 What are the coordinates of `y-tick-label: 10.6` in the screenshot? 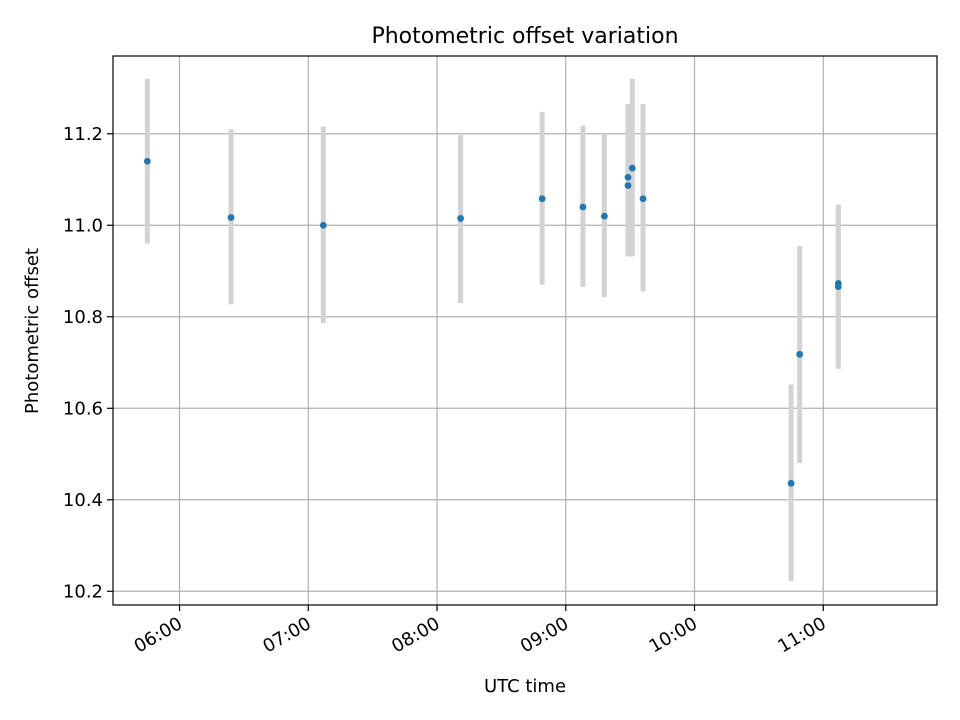 It's located at (83, 408).